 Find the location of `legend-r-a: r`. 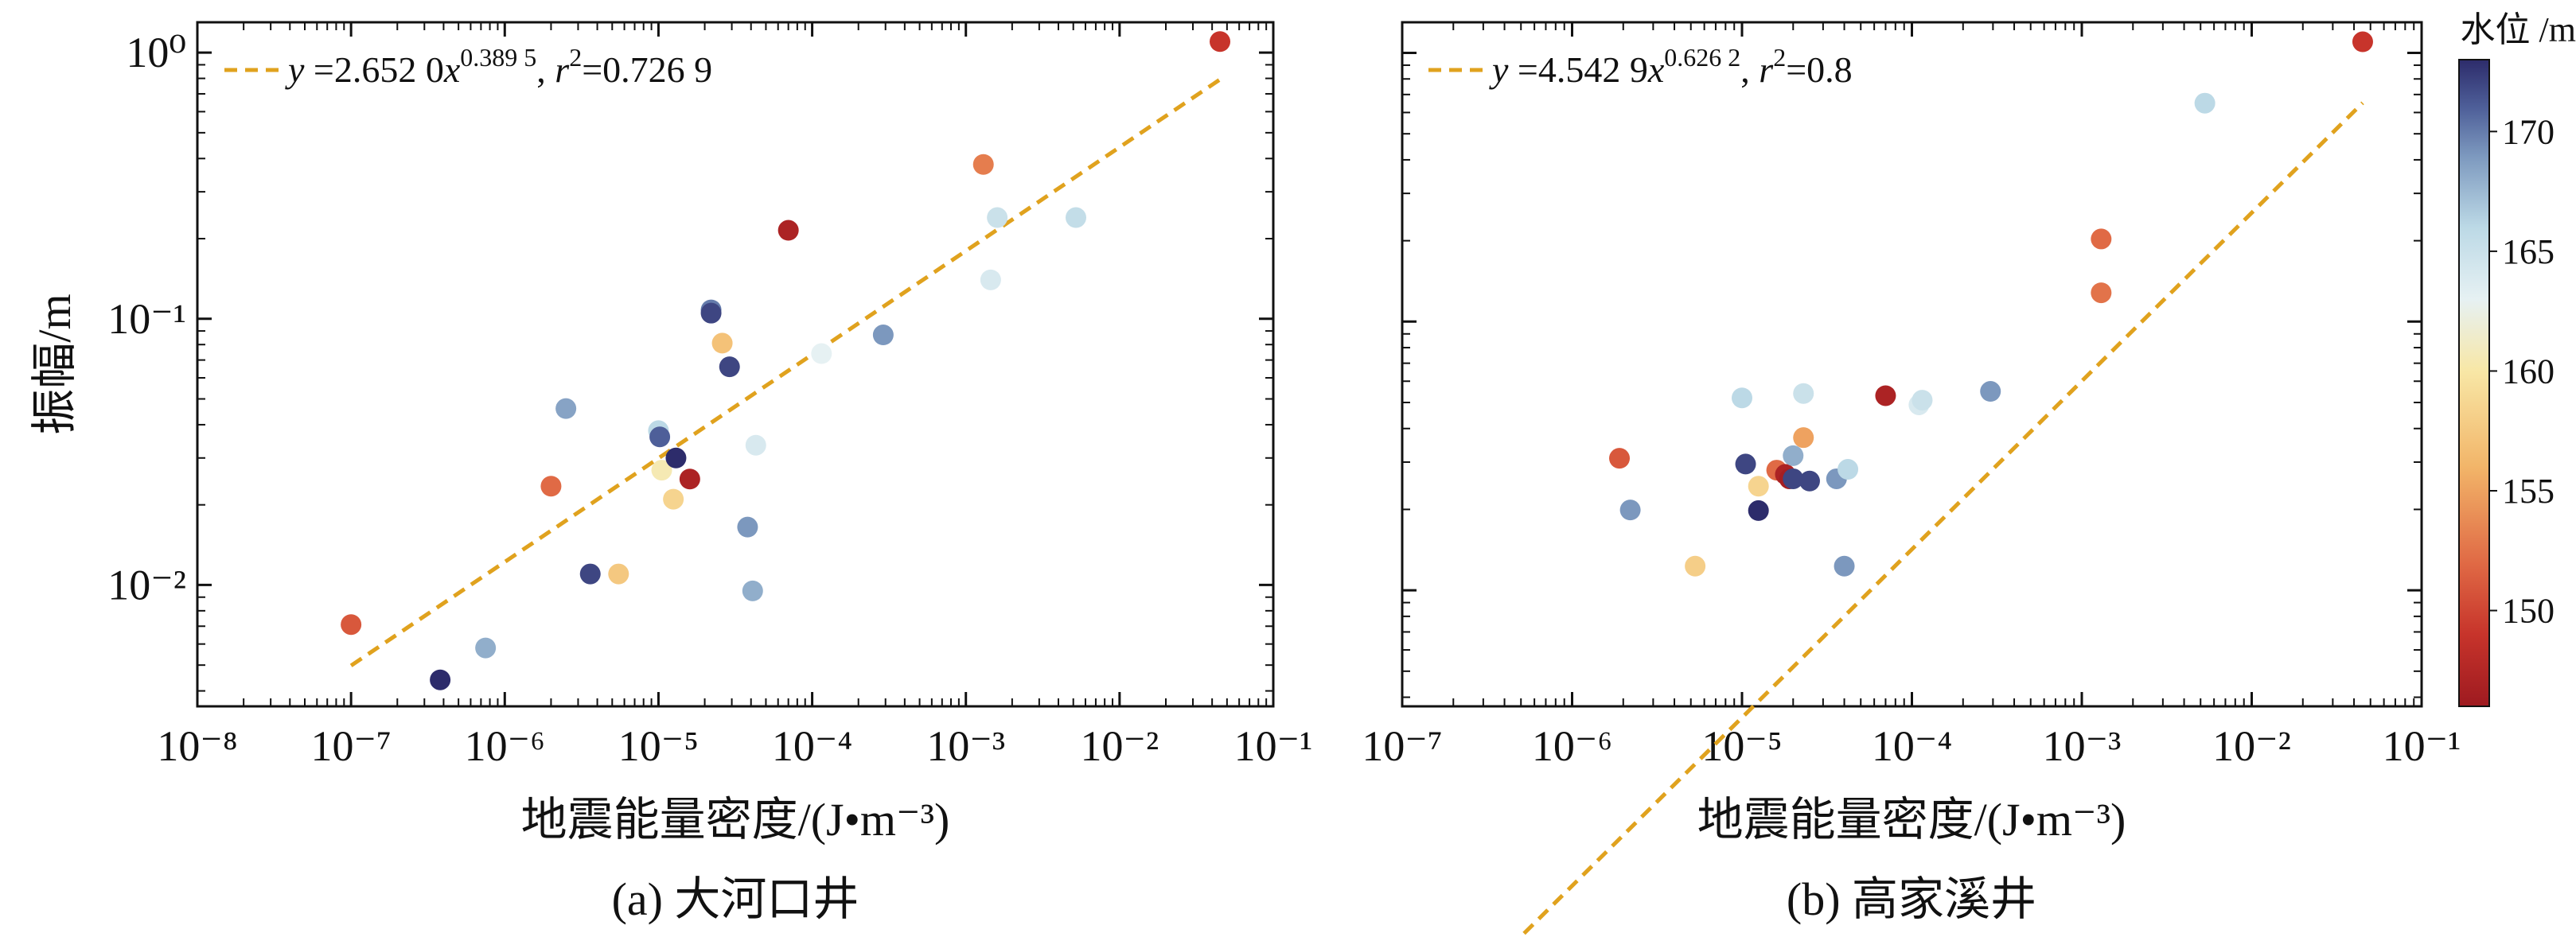

legend-r-a: r is located at coordinates (562, 69).